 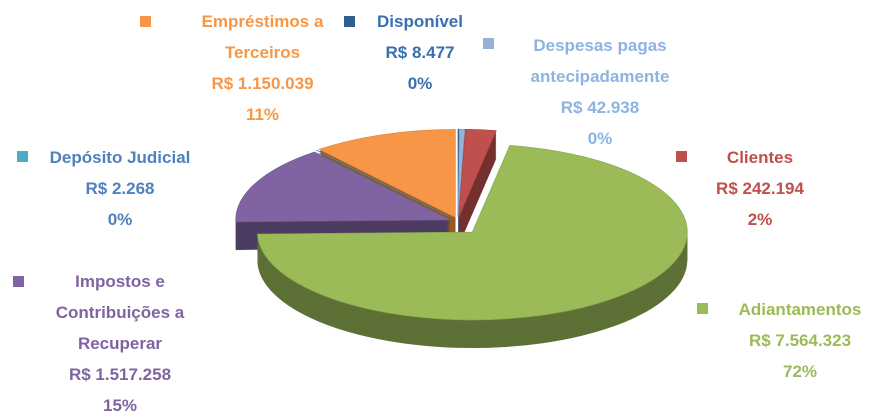 I want to click on data-label: Disponível R$ 8.477 0%, so click(x=420, y=52).